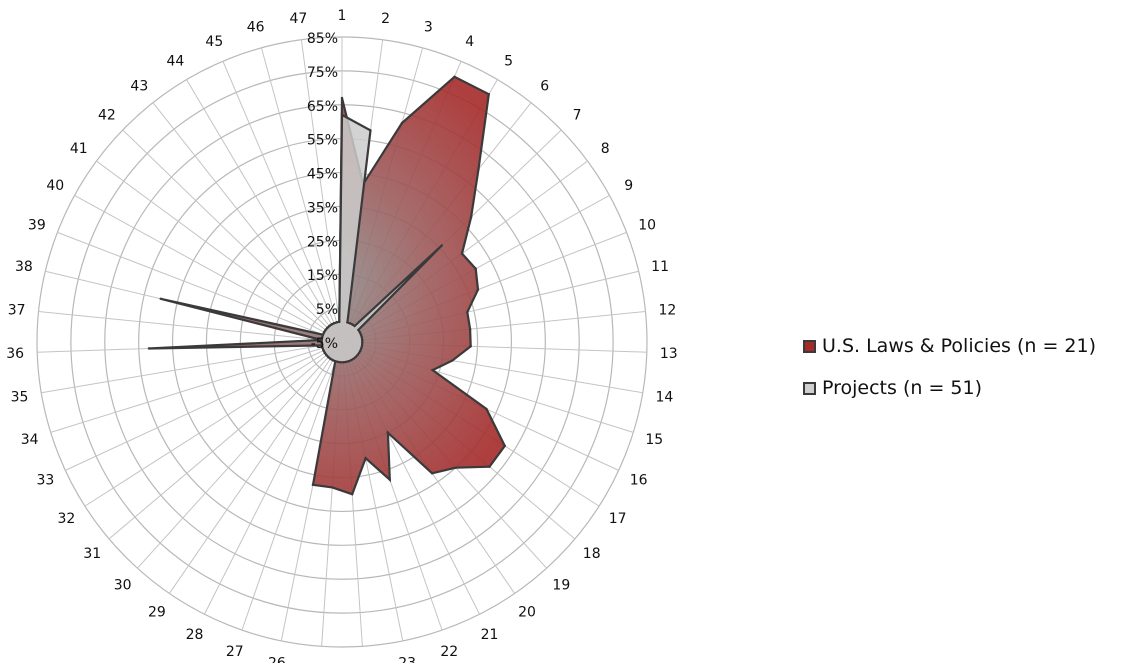 Image resolution: width=1146 pixels, height=663 pixels. I want to click on legend-label-laws: U.S. Laws & Policies (n = 21), so click(959, 346).